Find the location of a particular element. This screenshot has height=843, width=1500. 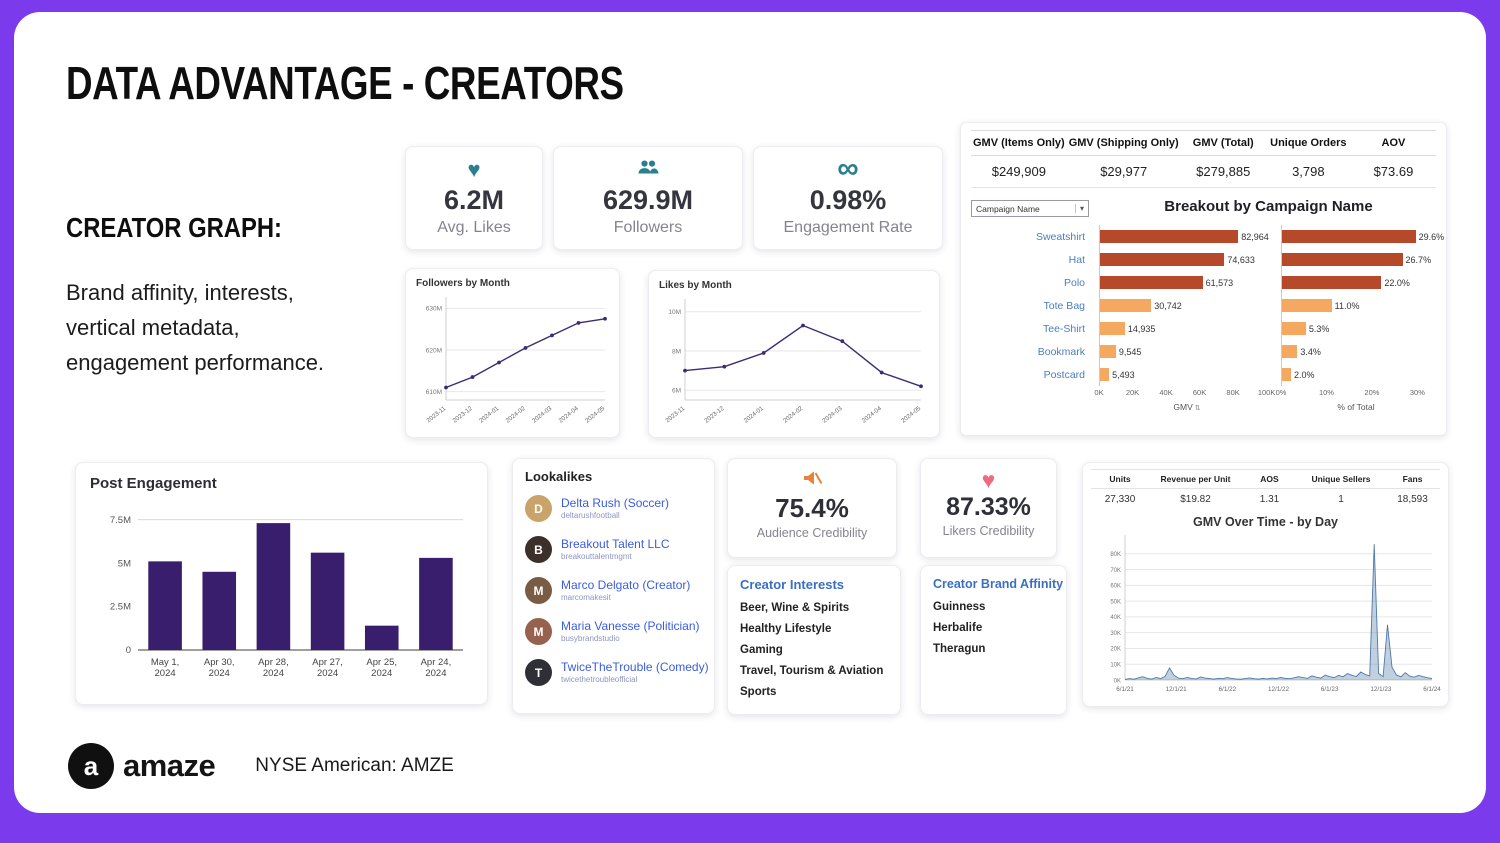

campaign-name-dropdown: Campaign Name ▾ is located at coordinates (1030, 208).